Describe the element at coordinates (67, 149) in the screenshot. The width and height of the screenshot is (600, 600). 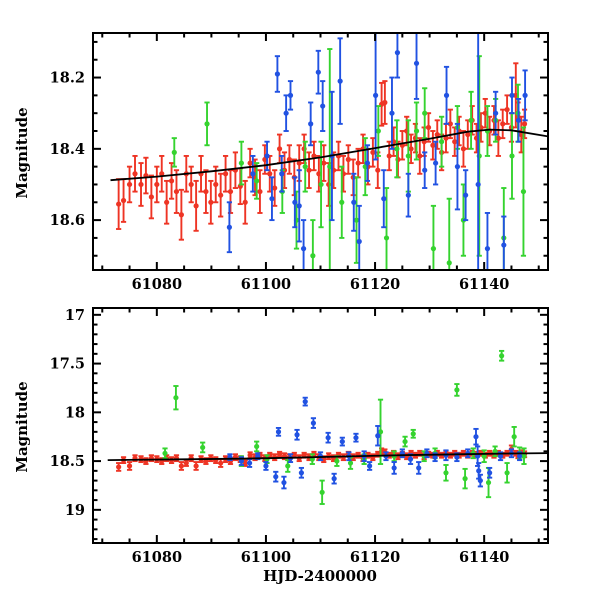
I see `top-y-tick-label: 18.4` at that location.